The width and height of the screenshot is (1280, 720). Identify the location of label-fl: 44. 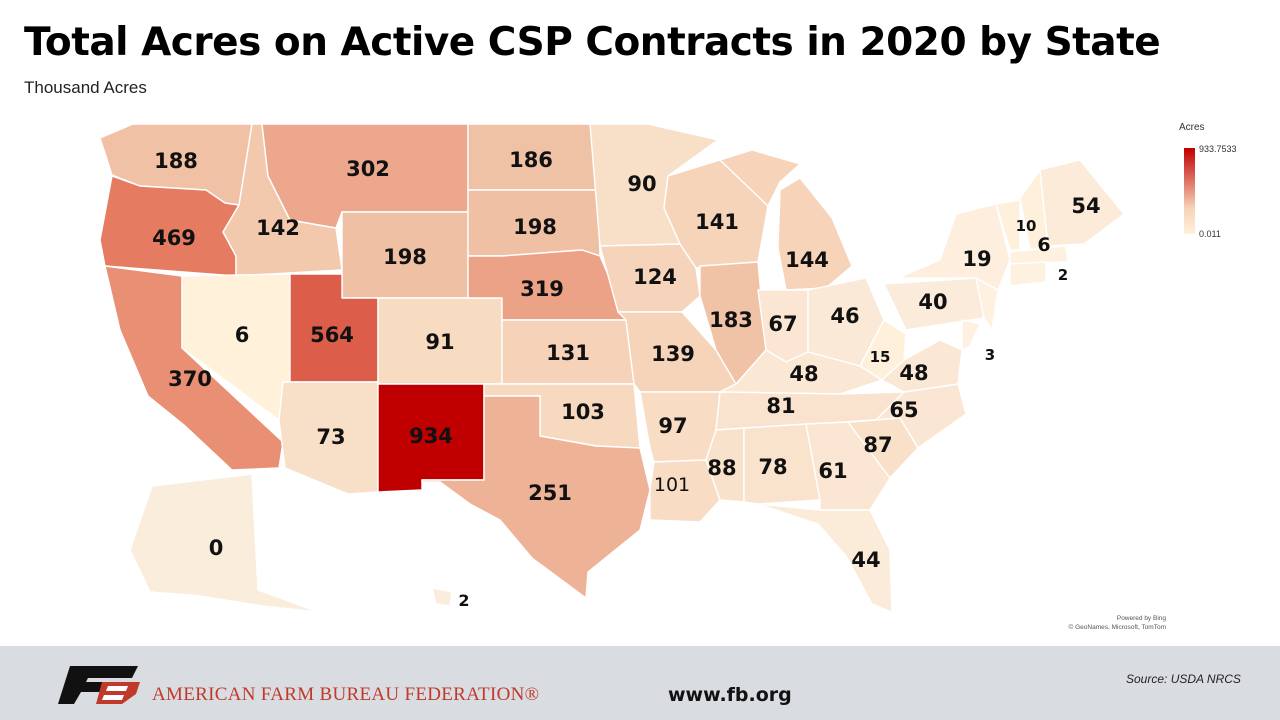
(865, 560).